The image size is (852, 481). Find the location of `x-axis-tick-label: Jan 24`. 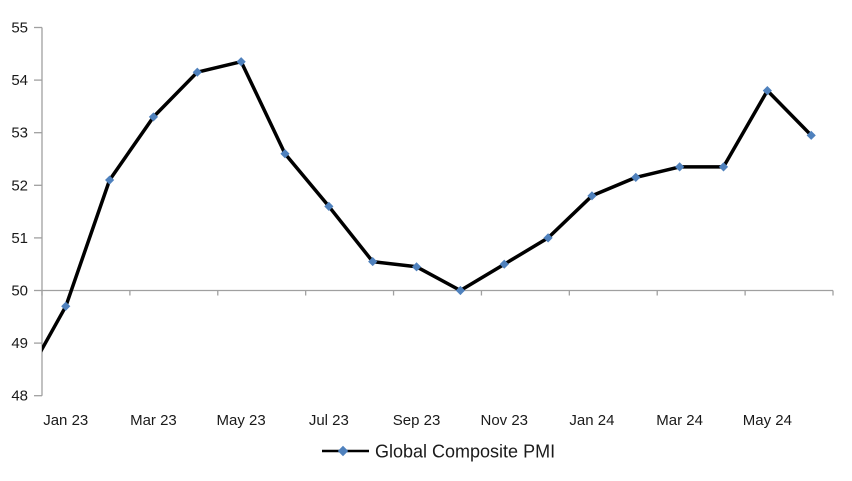

x-axis-tick-label: Jan 24 is located at coordinates (591, 420).